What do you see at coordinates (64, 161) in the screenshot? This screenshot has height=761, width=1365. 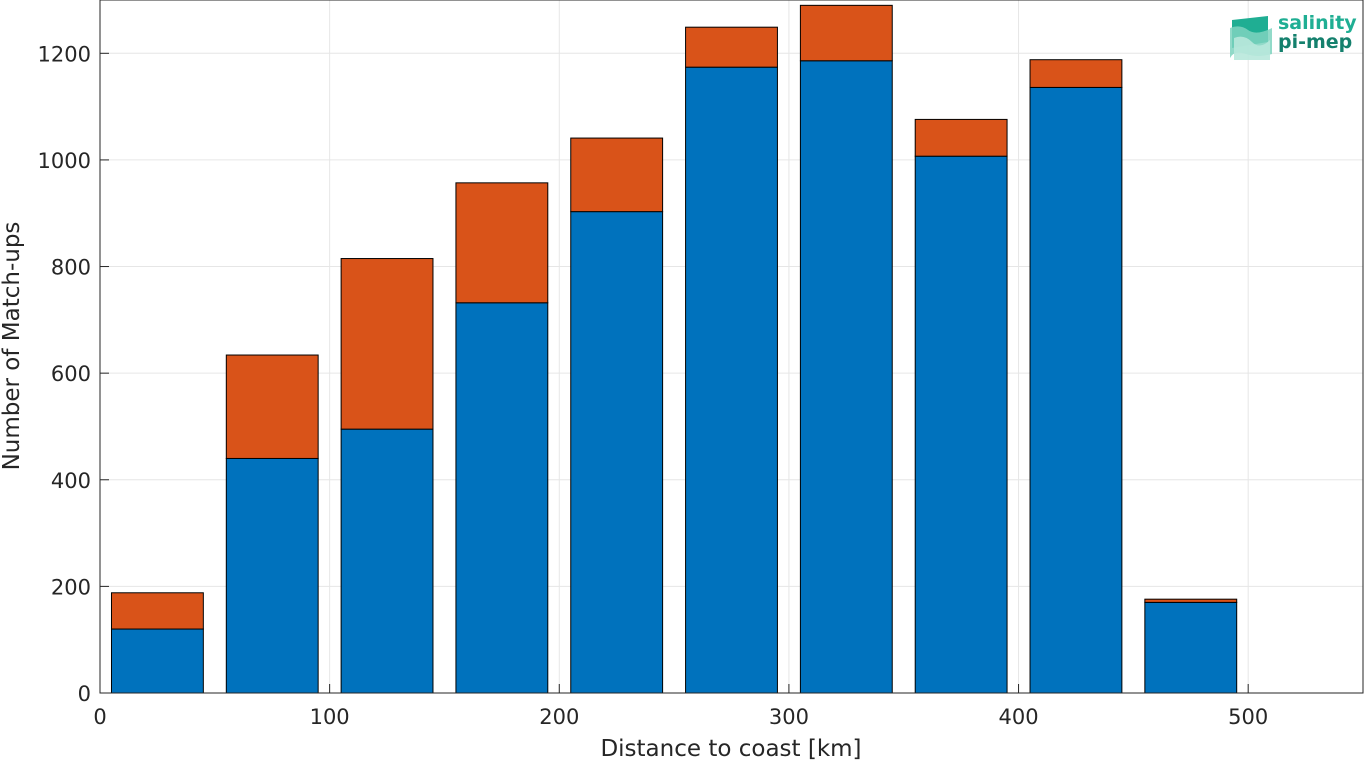 I see `y-tick-label: 1000` at bounding box center [64, 161].